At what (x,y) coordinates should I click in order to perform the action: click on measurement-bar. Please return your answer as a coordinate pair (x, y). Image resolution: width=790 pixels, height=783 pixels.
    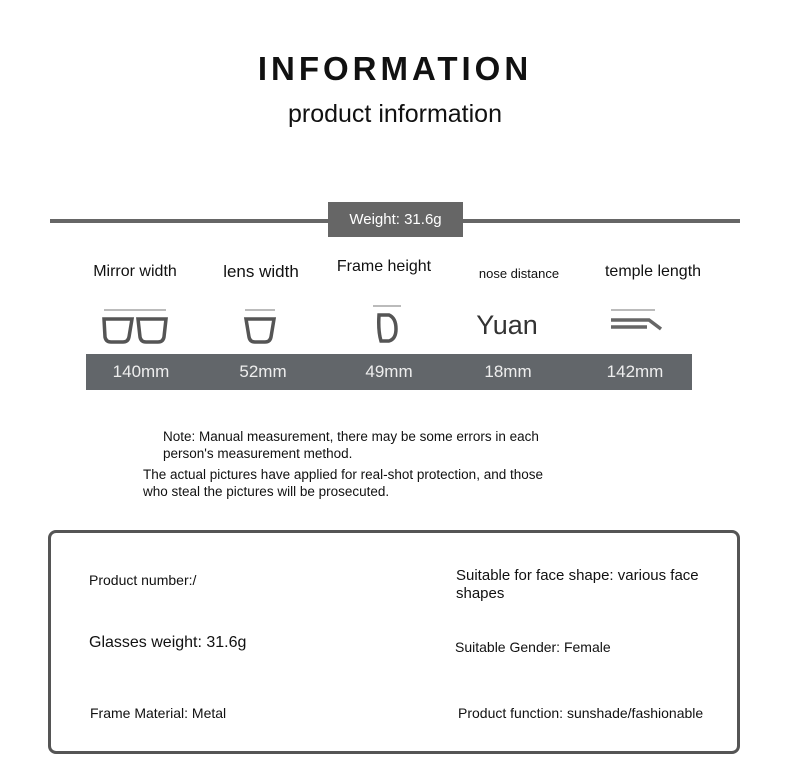
    Looking at the image, I should click on (389, 372).